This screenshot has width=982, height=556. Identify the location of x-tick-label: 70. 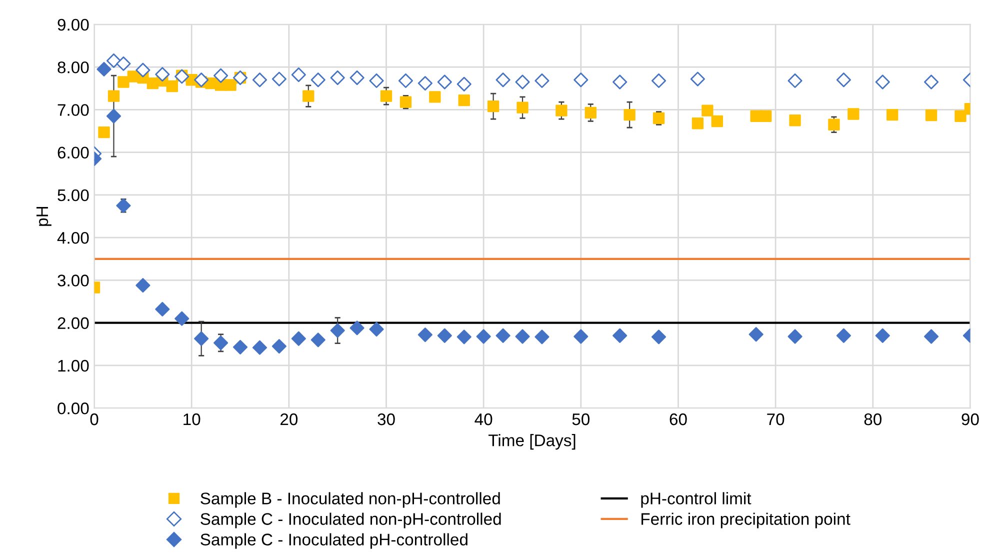
(775, 419).